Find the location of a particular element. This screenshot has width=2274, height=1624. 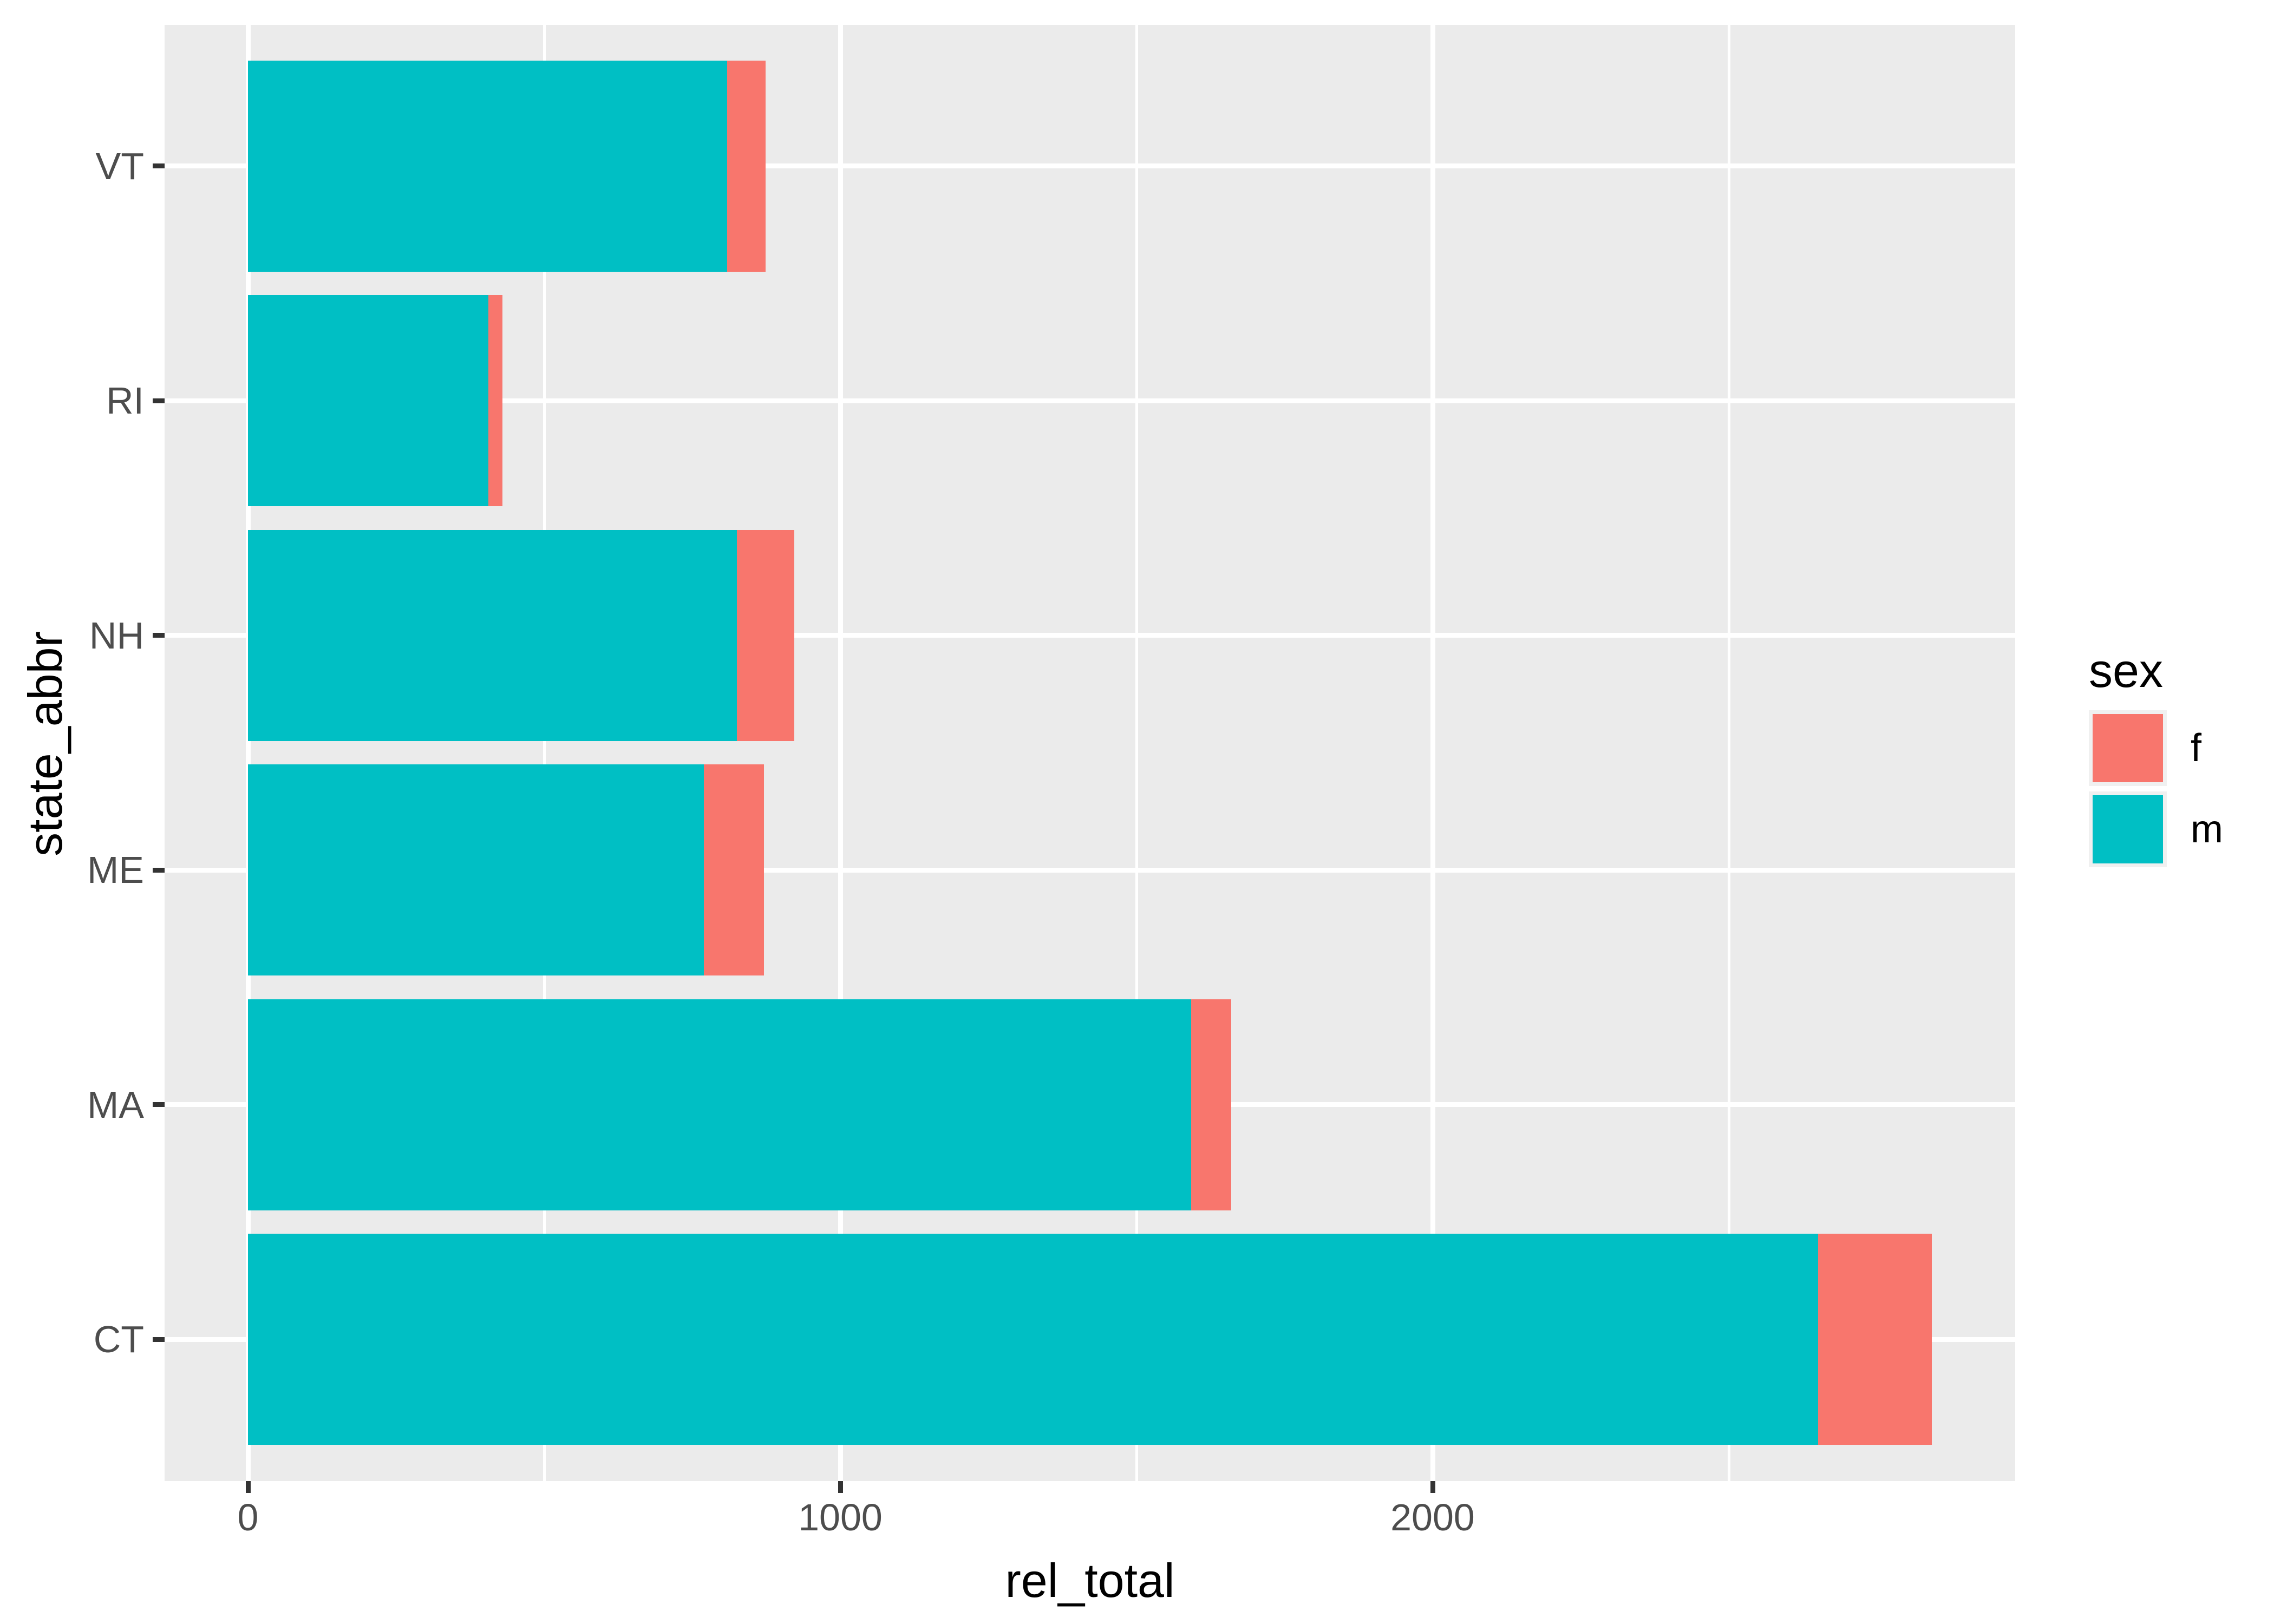

y-axis-tick-ME is located at coordinates (159, 870).